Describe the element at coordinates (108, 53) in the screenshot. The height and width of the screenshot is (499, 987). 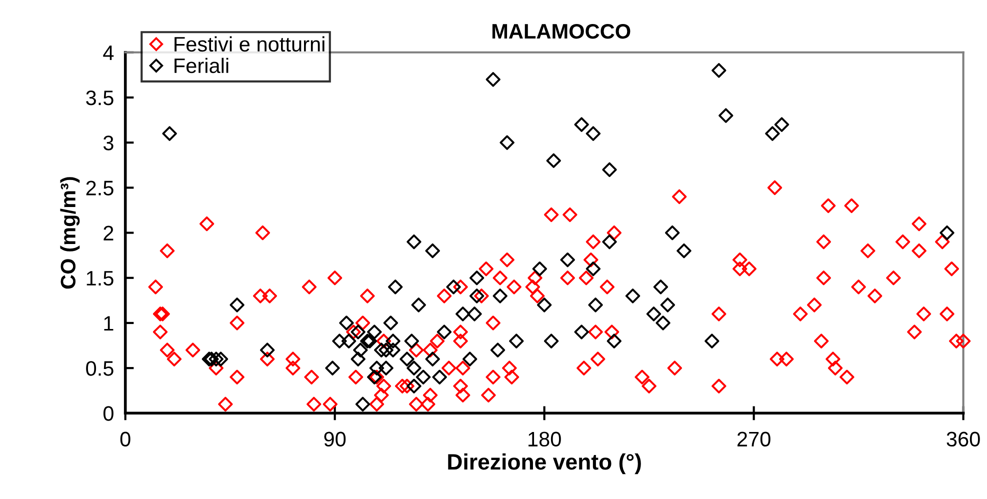
I see `y-tick-label: 4` at that location.